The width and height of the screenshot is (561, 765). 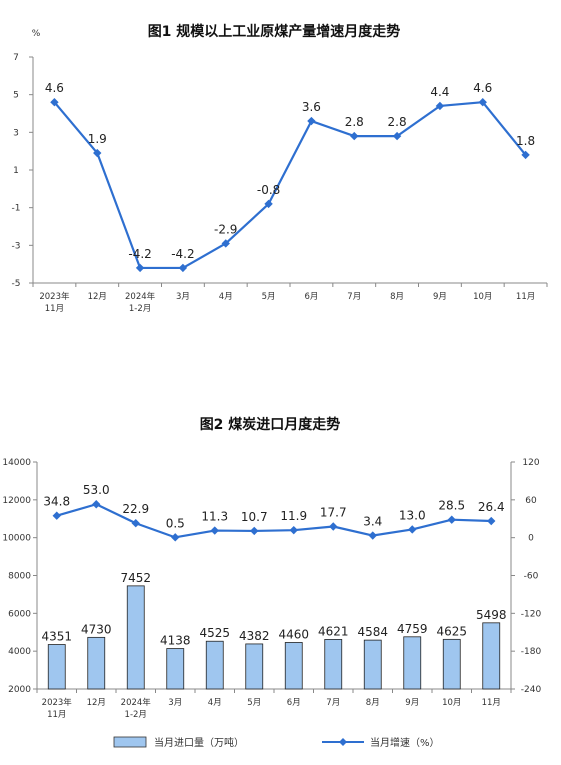 What do you see at coordinates (175, 641) in the screenshot?
I see `bar-data-label: 4138` at bounding box center [175, 641].